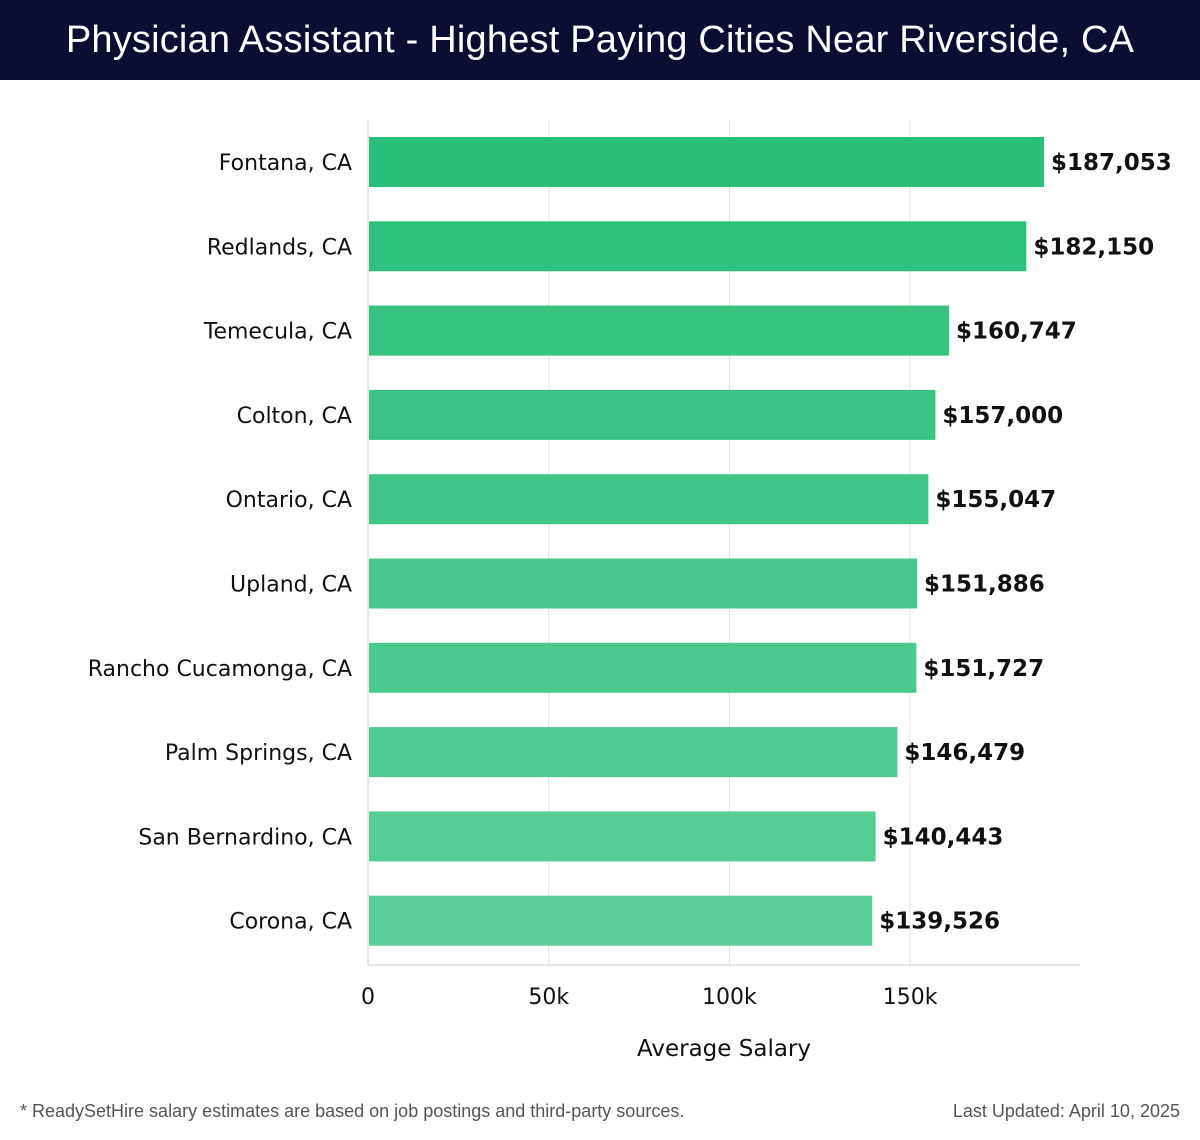 This screenshot has width=1200, height=1140. What do you see at coordinates (724, 1049) in the screenshot?
I see `x-axis-label: Average Salary` at bounding box center [724, 1049].